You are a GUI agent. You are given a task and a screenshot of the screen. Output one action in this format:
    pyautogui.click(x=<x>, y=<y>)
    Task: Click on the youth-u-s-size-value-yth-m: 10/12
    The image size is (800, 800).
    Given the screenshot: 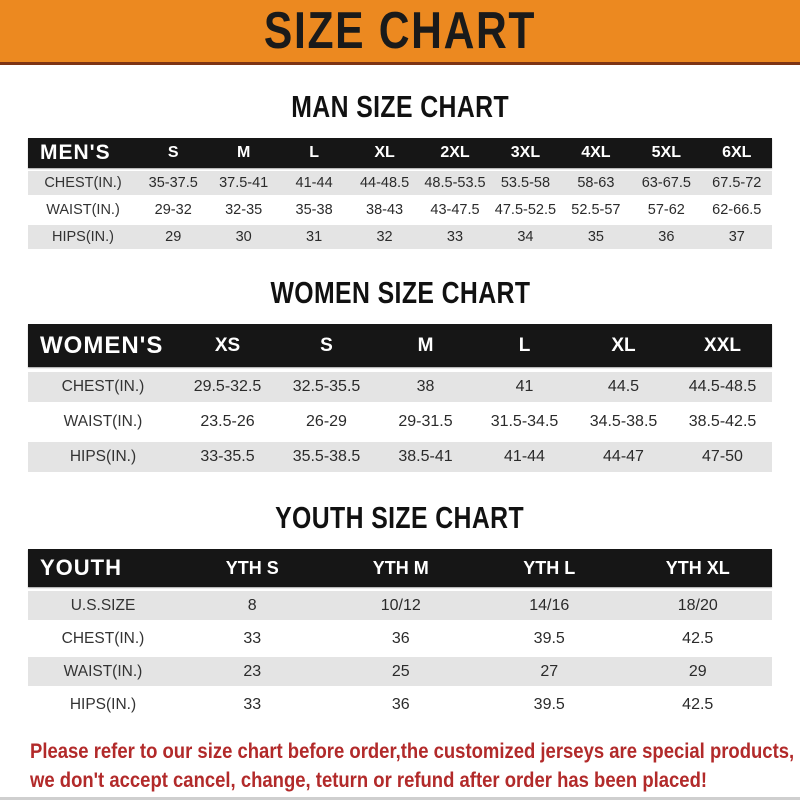 What is the action you would take?
    pyautogui.click(x=400, y=605)
    